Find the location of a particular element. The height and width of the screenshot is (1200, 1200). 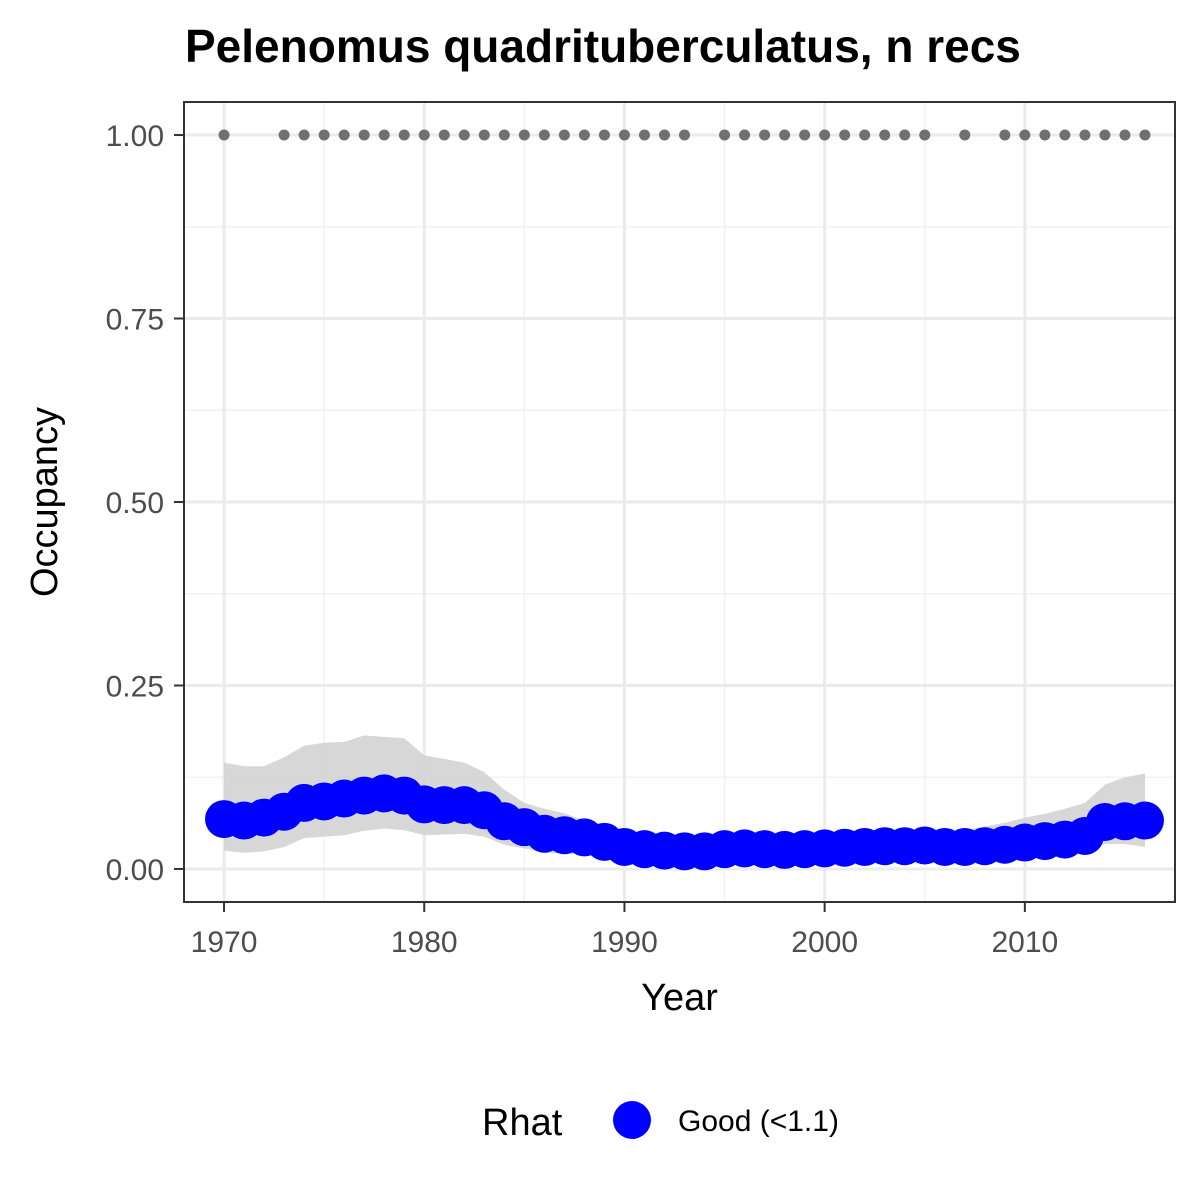

occupancy-point is located at coordinates (1144, 820).